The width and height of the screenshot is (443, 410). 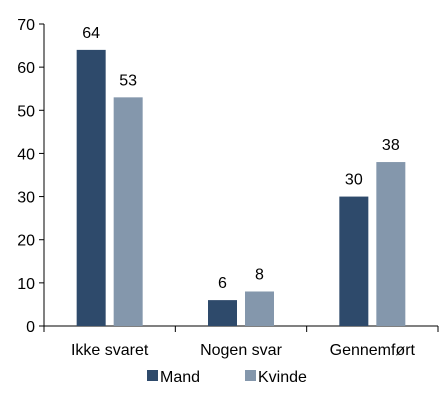 What do you see at coordinates (91, 33) in the screenshot?
I see `data-label: 64` at bounding box center [91, 33].